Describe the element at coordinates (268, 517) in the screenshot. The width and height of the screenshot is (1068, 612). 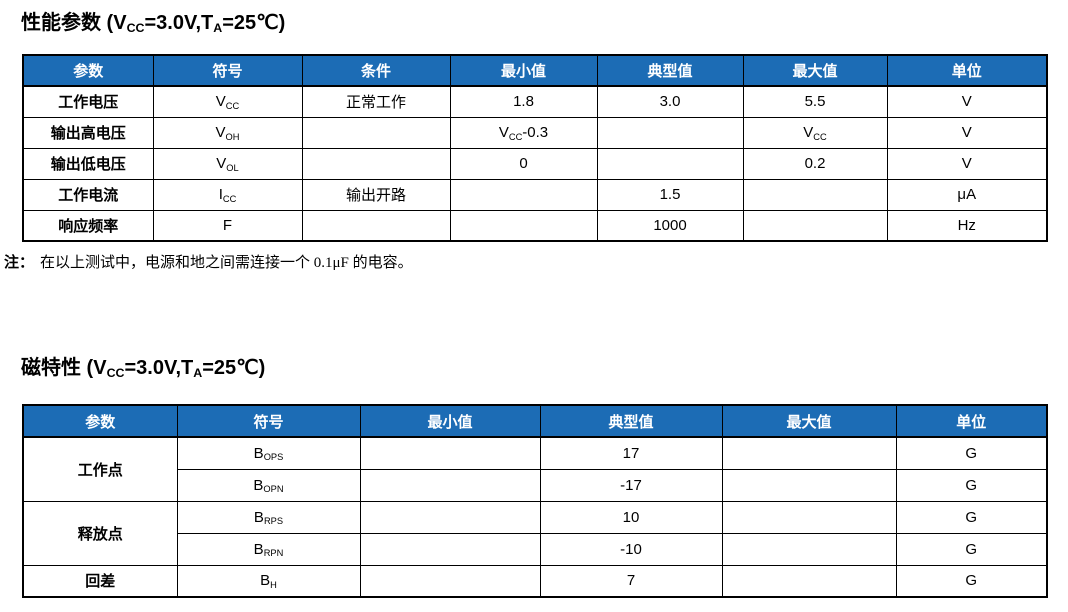
I see `cell-symbol: BRPS` at that location.